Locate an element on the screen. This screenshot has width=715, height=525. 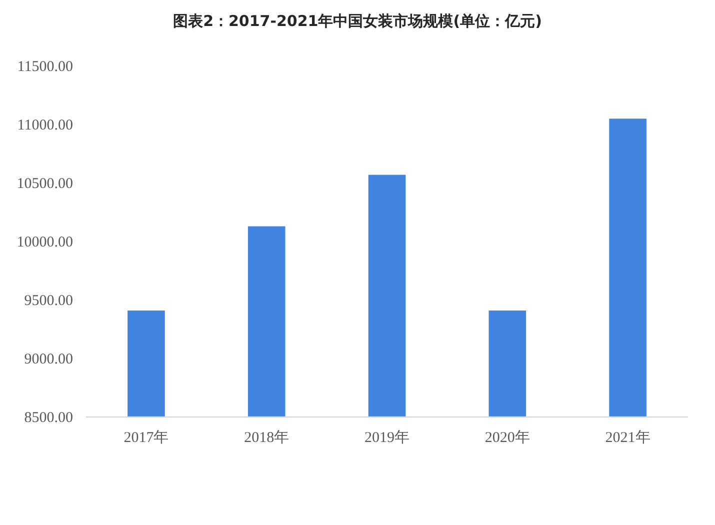
title: 图表2：2017-2021年中国女装市场规模(单位：亿元) is located at coordinates (357, 21).